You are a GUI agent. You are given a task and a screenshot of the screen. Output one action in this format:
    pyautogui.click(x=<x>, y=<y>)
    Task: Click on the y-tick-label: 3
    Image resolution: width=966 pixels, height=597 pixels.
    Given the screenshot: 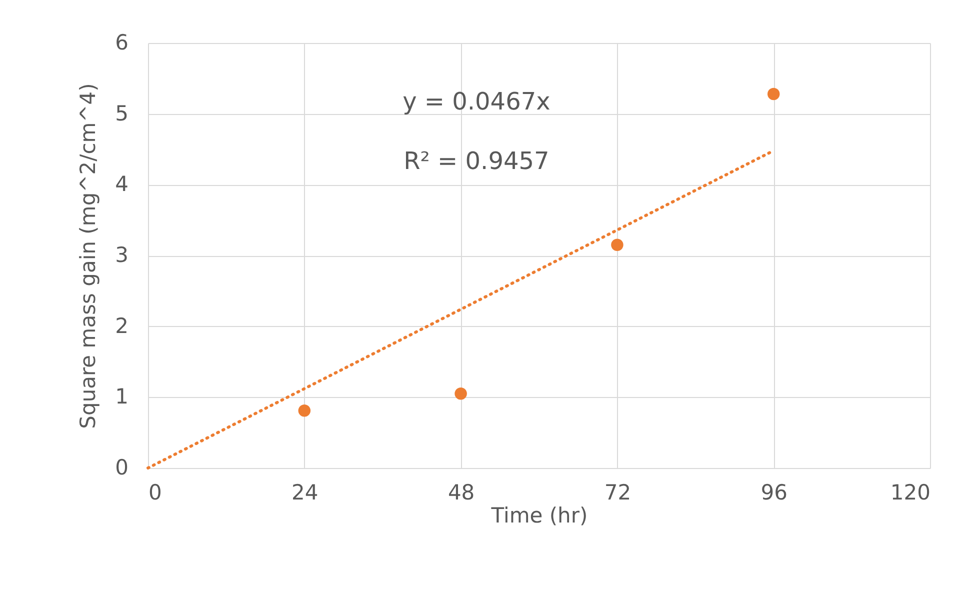 What is the action you would take?
    pyautogui.click(x=121, y=255)
    